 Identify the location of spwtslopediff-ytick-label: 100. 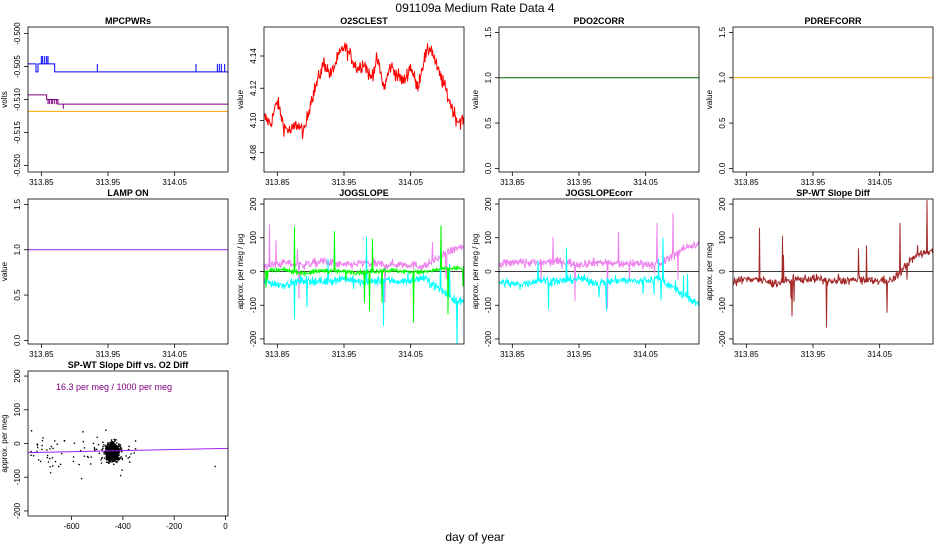
(722, 238).